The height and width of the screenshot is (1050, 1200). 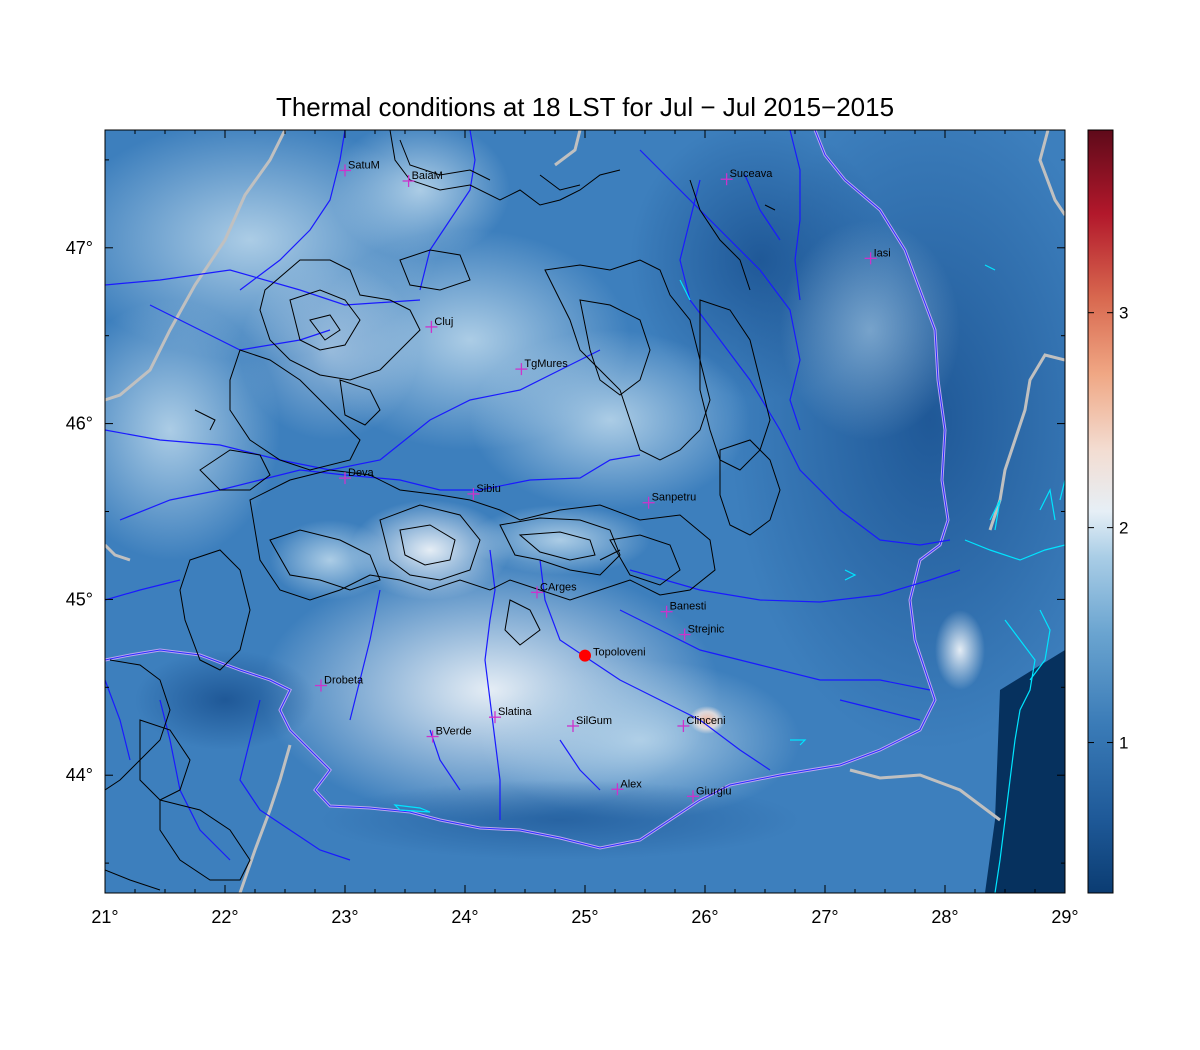 What do you see at coordinates (443, 322) in the screenshot?
I see `station-label: Cluj` at bounding box center [443, 322].